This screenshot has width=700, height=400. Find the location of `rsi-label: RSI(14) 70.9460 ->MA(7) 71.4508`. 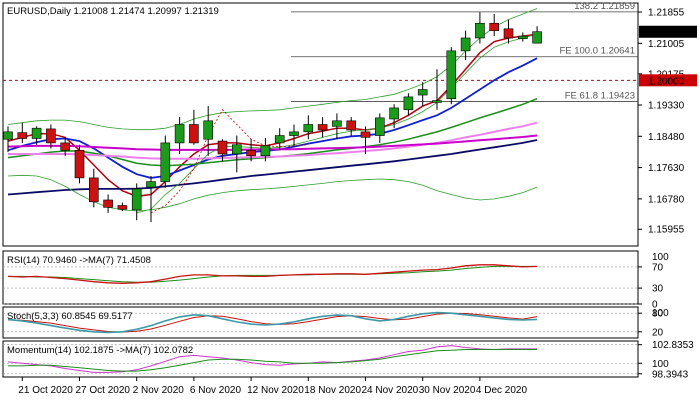

rsi-label: RSI(14) 70.9460 ->MA(7) 71.4508 is located at coordinates (79, 260).